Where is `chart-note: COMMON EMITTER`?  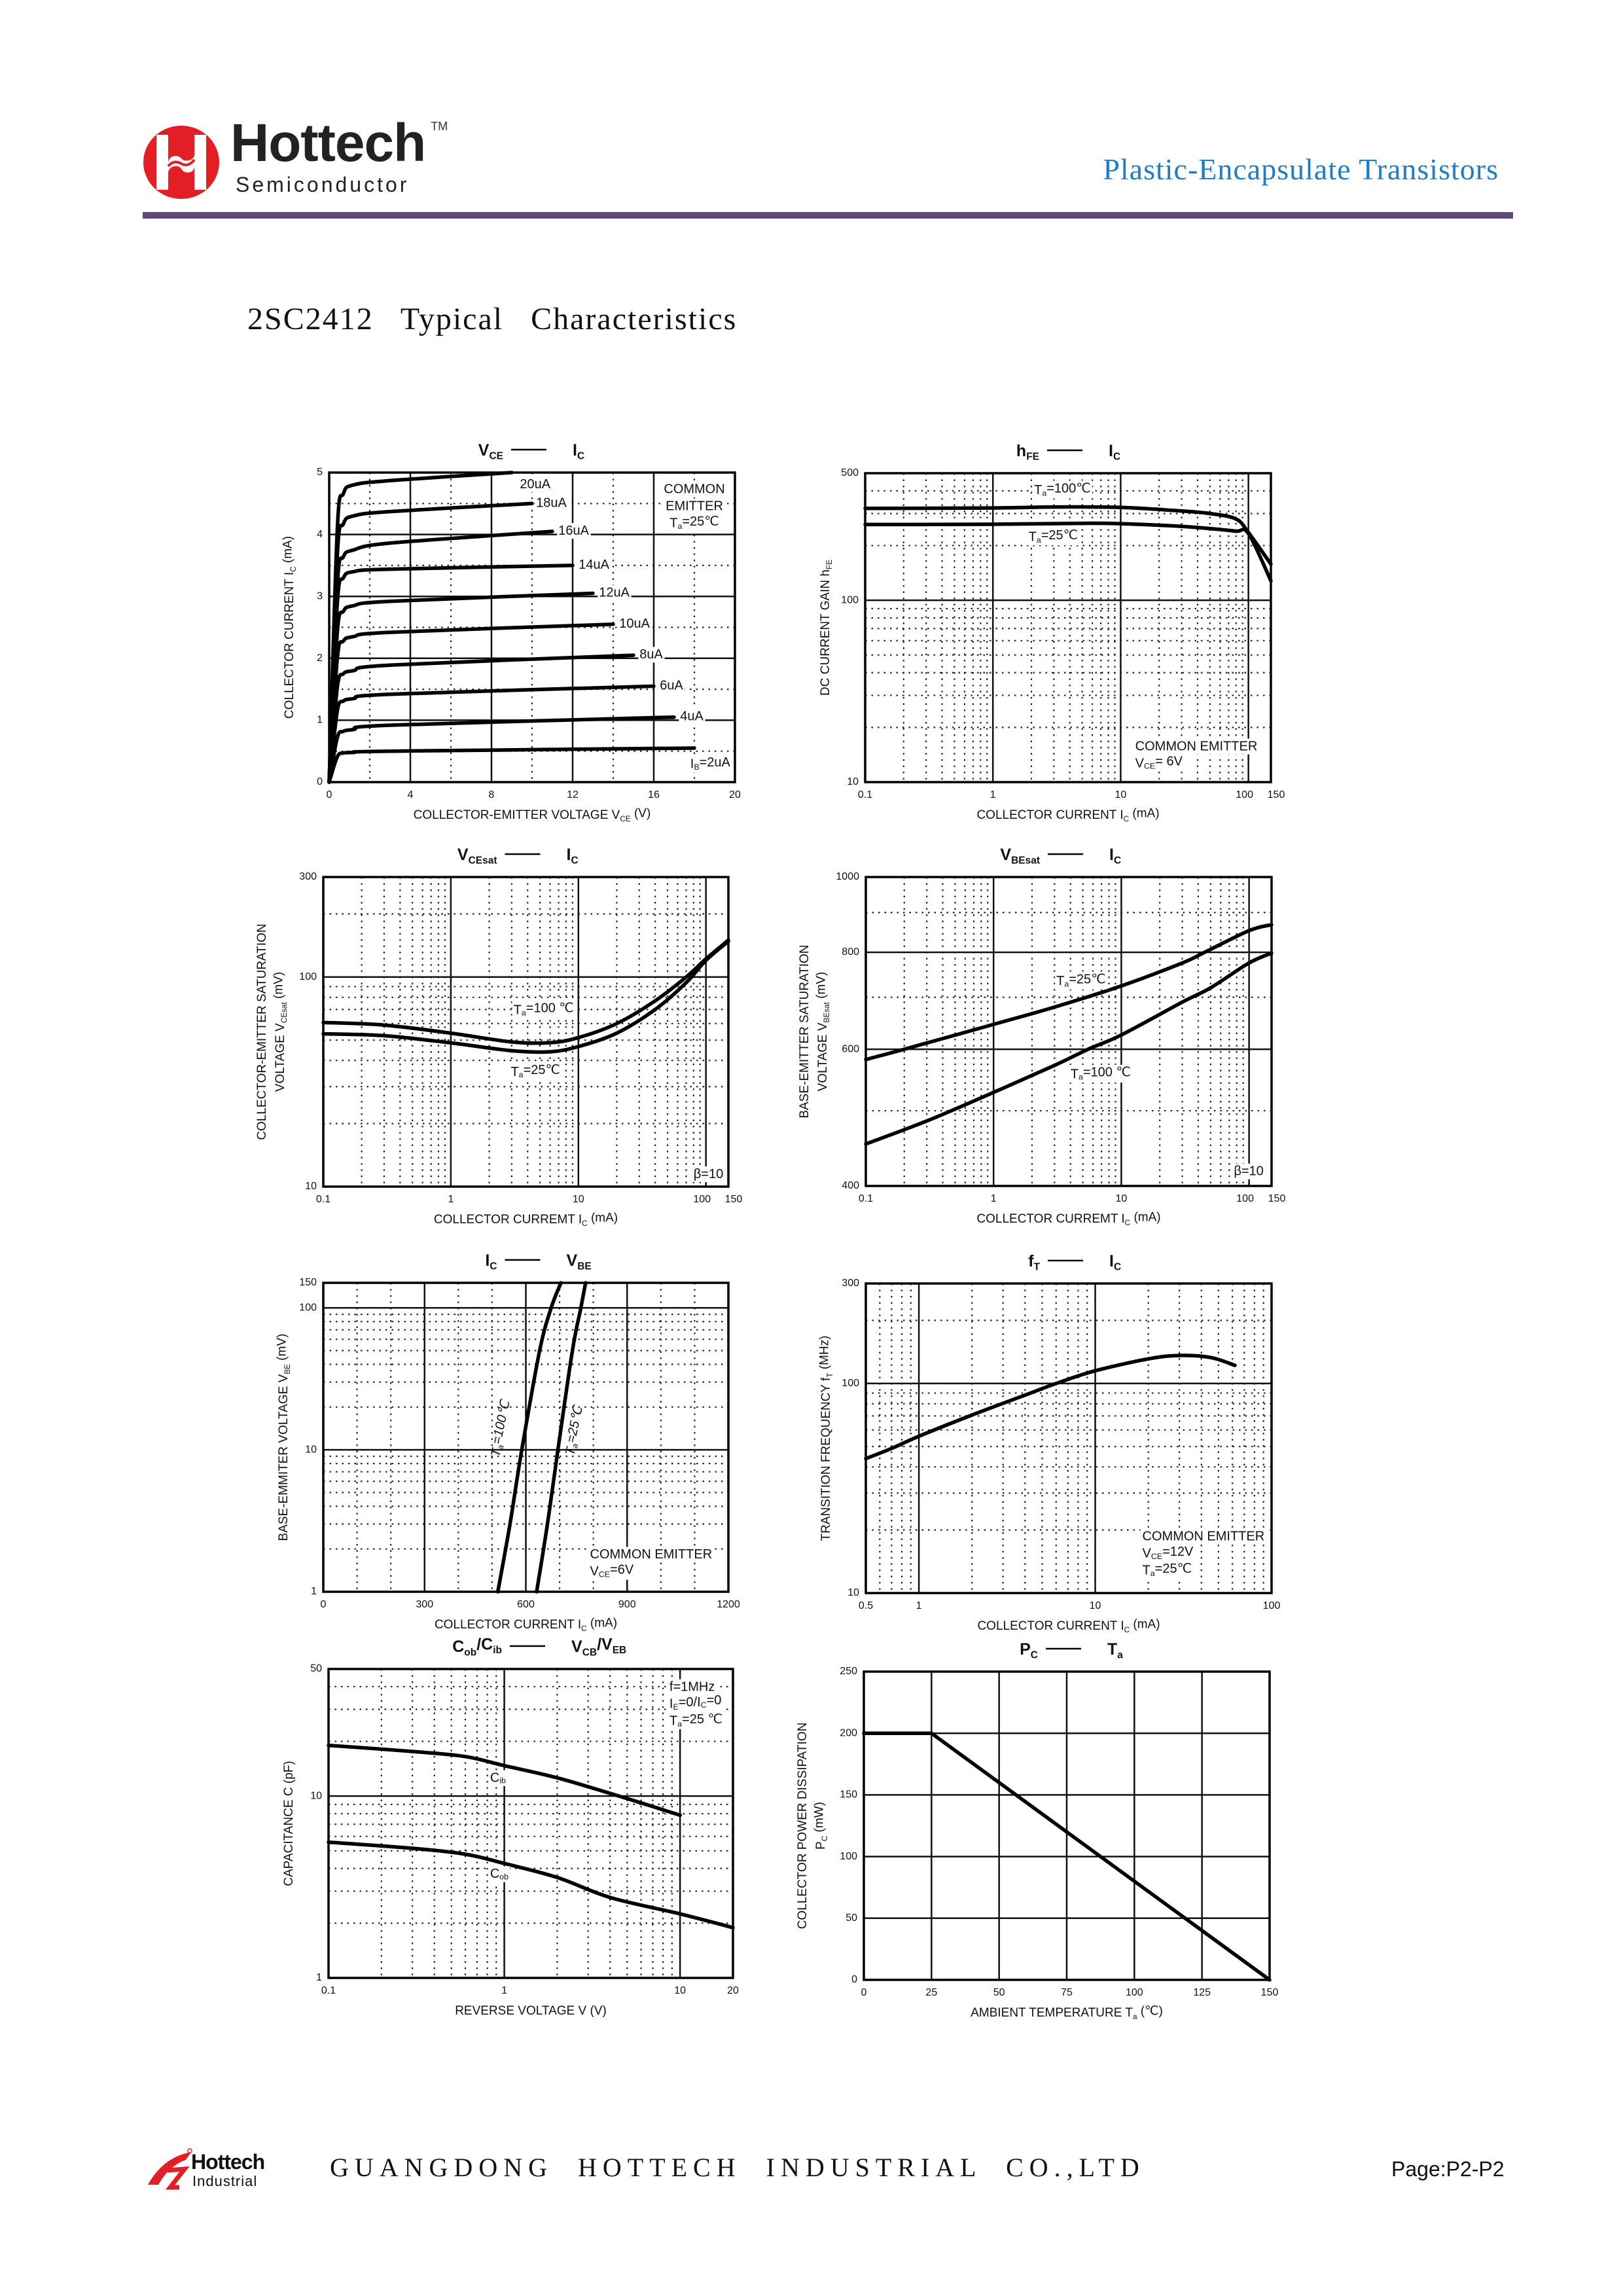 chart-note: COMMON EMITTER is located at coordinates (1196, 747).